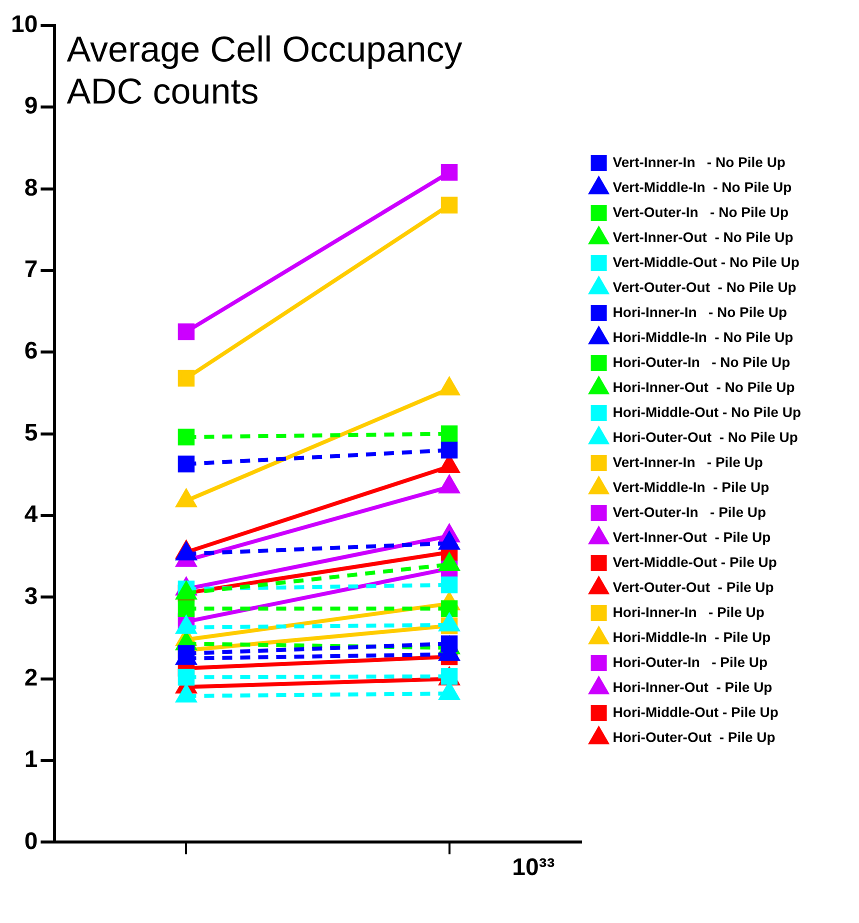  I want to click on y-tick-label: 2, so click(31, 678).